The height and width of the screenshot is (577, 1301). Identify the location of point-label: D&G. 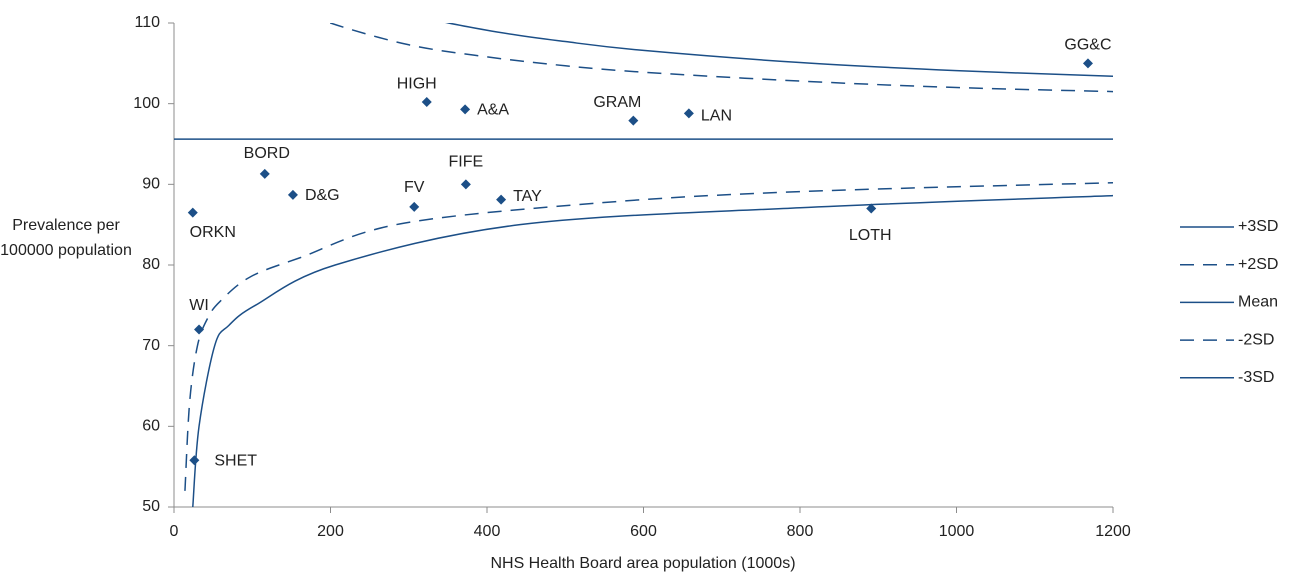
(322, 195).